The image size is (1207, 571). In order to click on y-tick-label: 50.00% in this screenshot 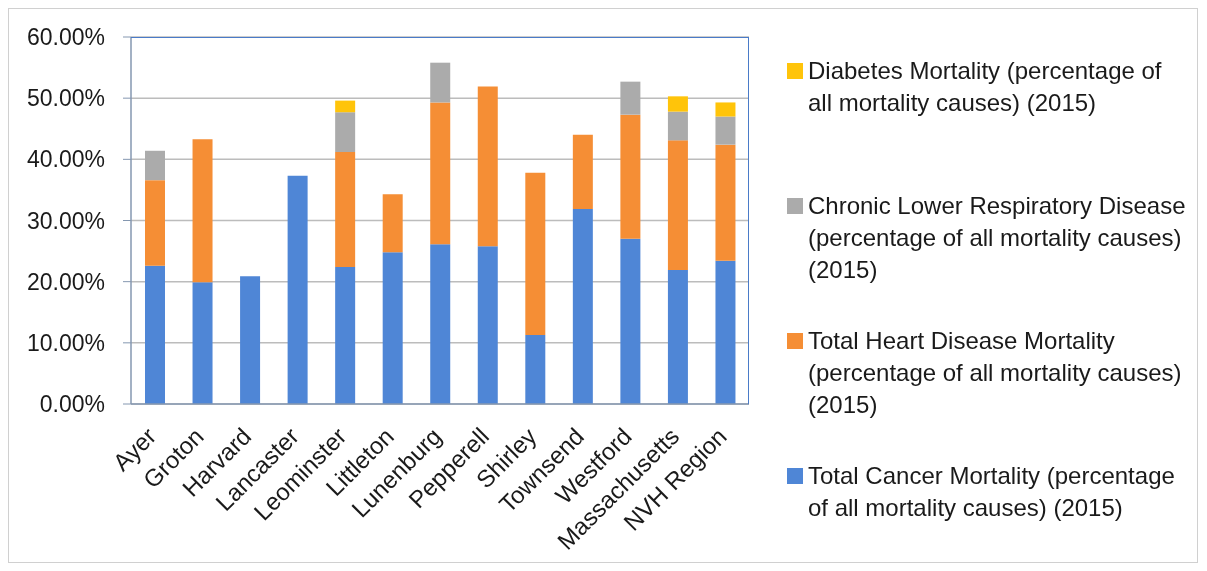, I will do `click(65, 98)`.